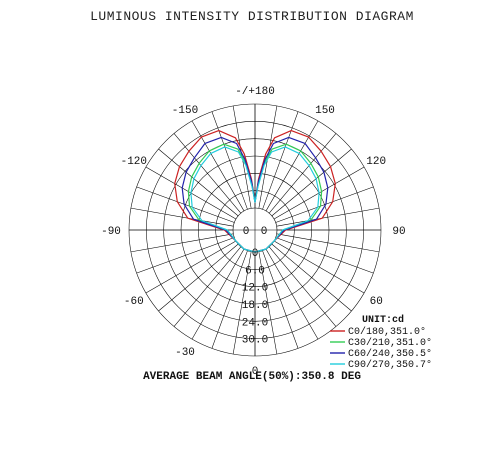 The width and height of the screenshot is (500, 470). What do you see at coordinates (390, 343) in the screenshot?
I see `legend-entry: C30/210,351.0°` at bounding box center [390, 343].